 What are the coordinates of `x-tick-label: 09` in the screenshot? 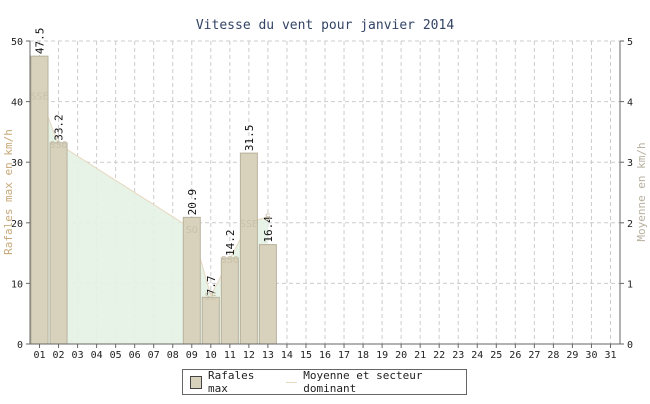 It's located at (192, 355).